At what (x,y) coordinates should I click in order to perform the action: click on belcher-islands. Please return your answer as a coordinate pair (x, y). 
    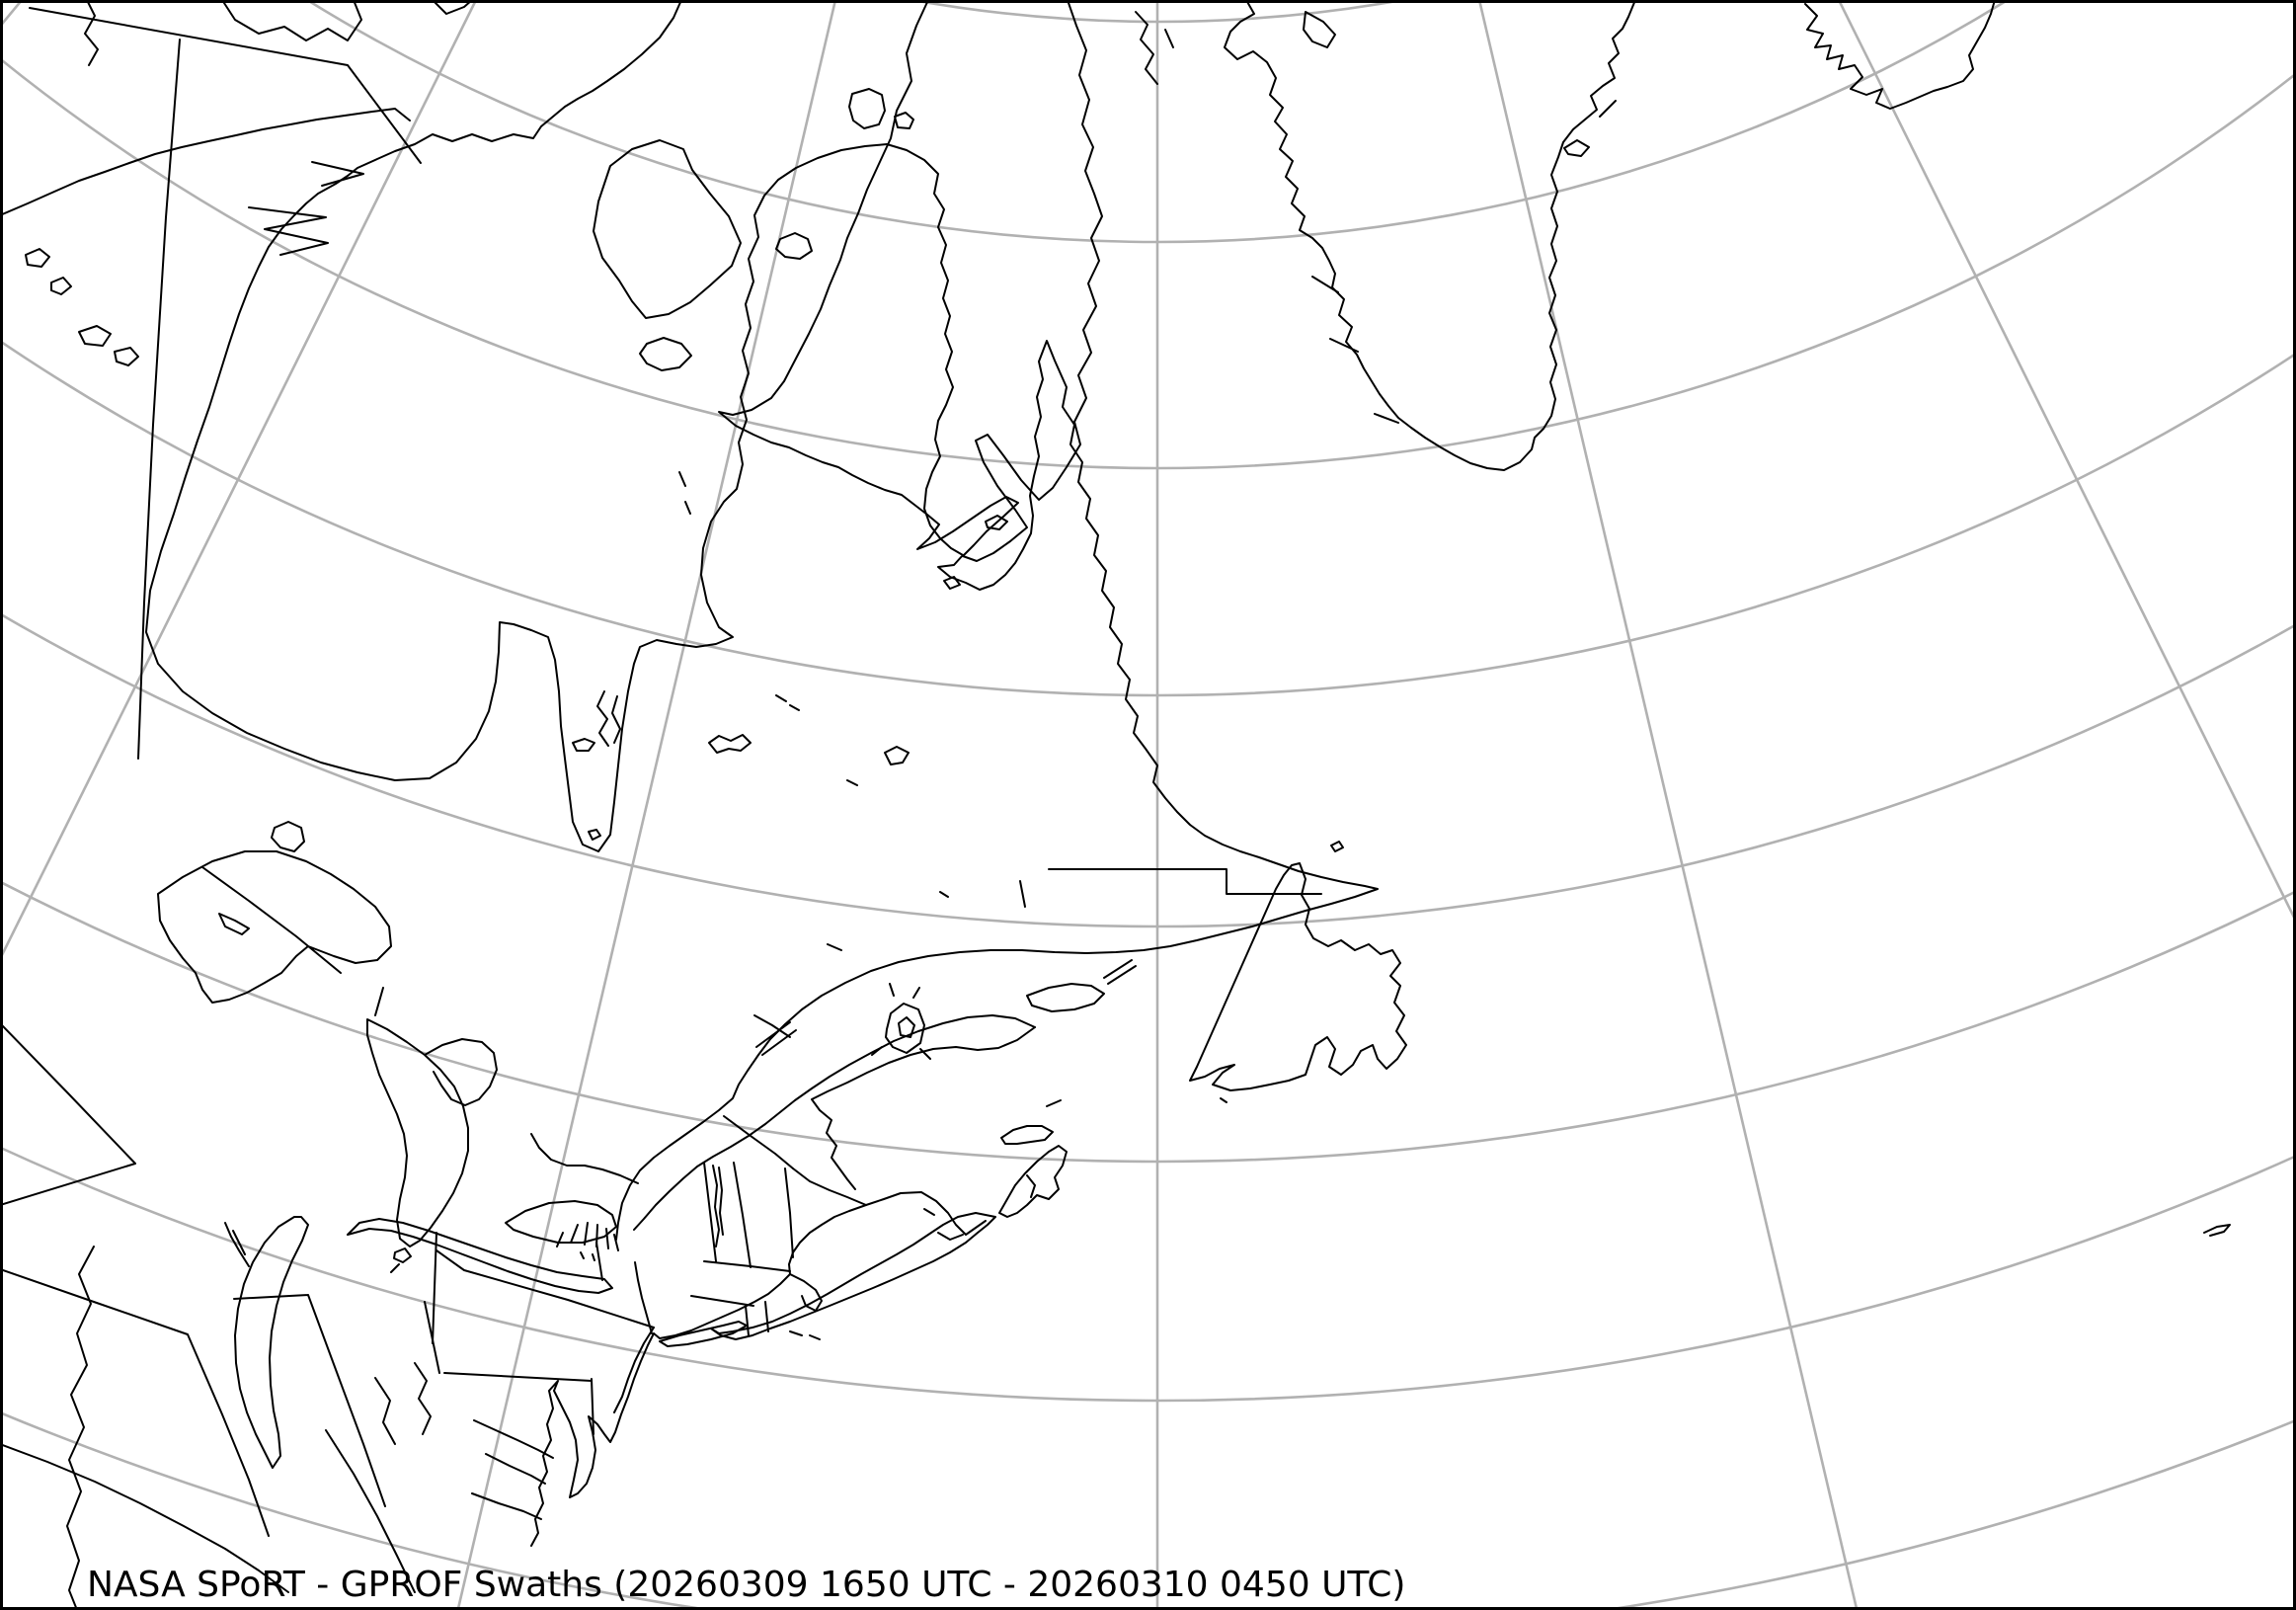
    Looking at the image, I should click on (609, 718).